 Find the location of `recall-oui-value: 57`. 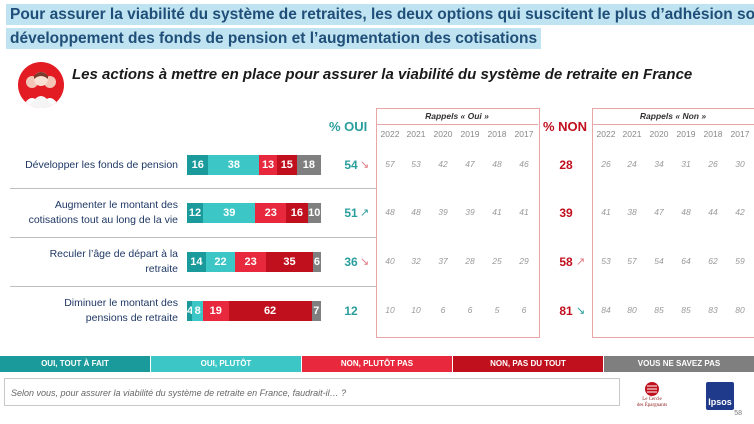

recall-oui-value: 57 is located at coordinates (390, 164).